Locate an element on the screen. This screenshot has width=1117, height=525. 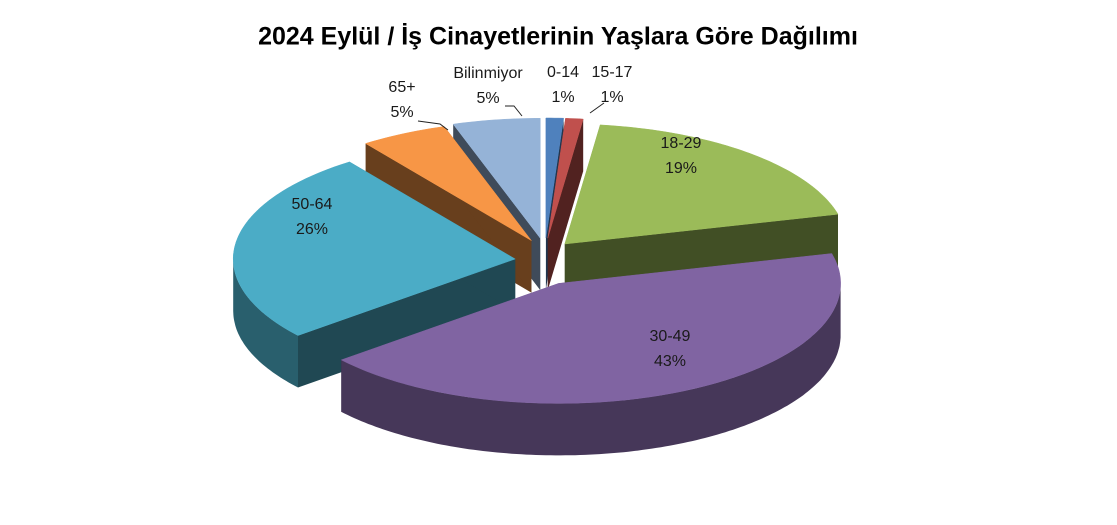
value-label: 19% is located at coordinates (681, 168).